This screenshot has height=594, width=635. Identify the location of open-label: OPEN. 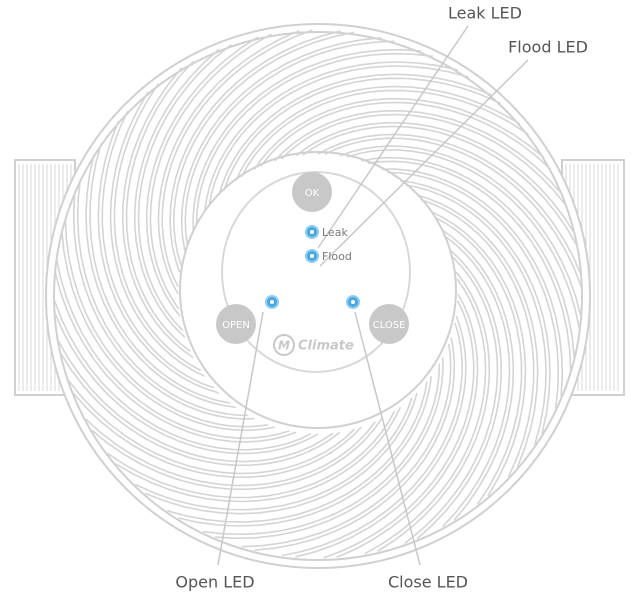
(236, 325).